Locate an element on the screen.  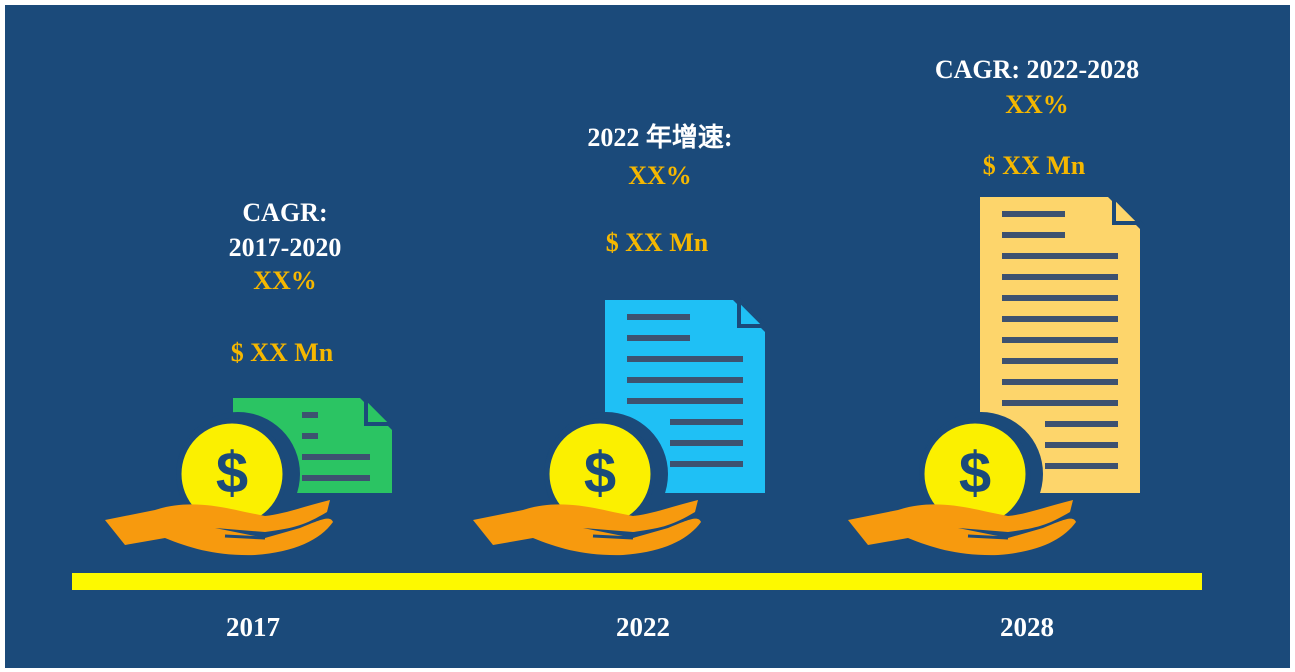
document is located at coordinates (1060, 345).